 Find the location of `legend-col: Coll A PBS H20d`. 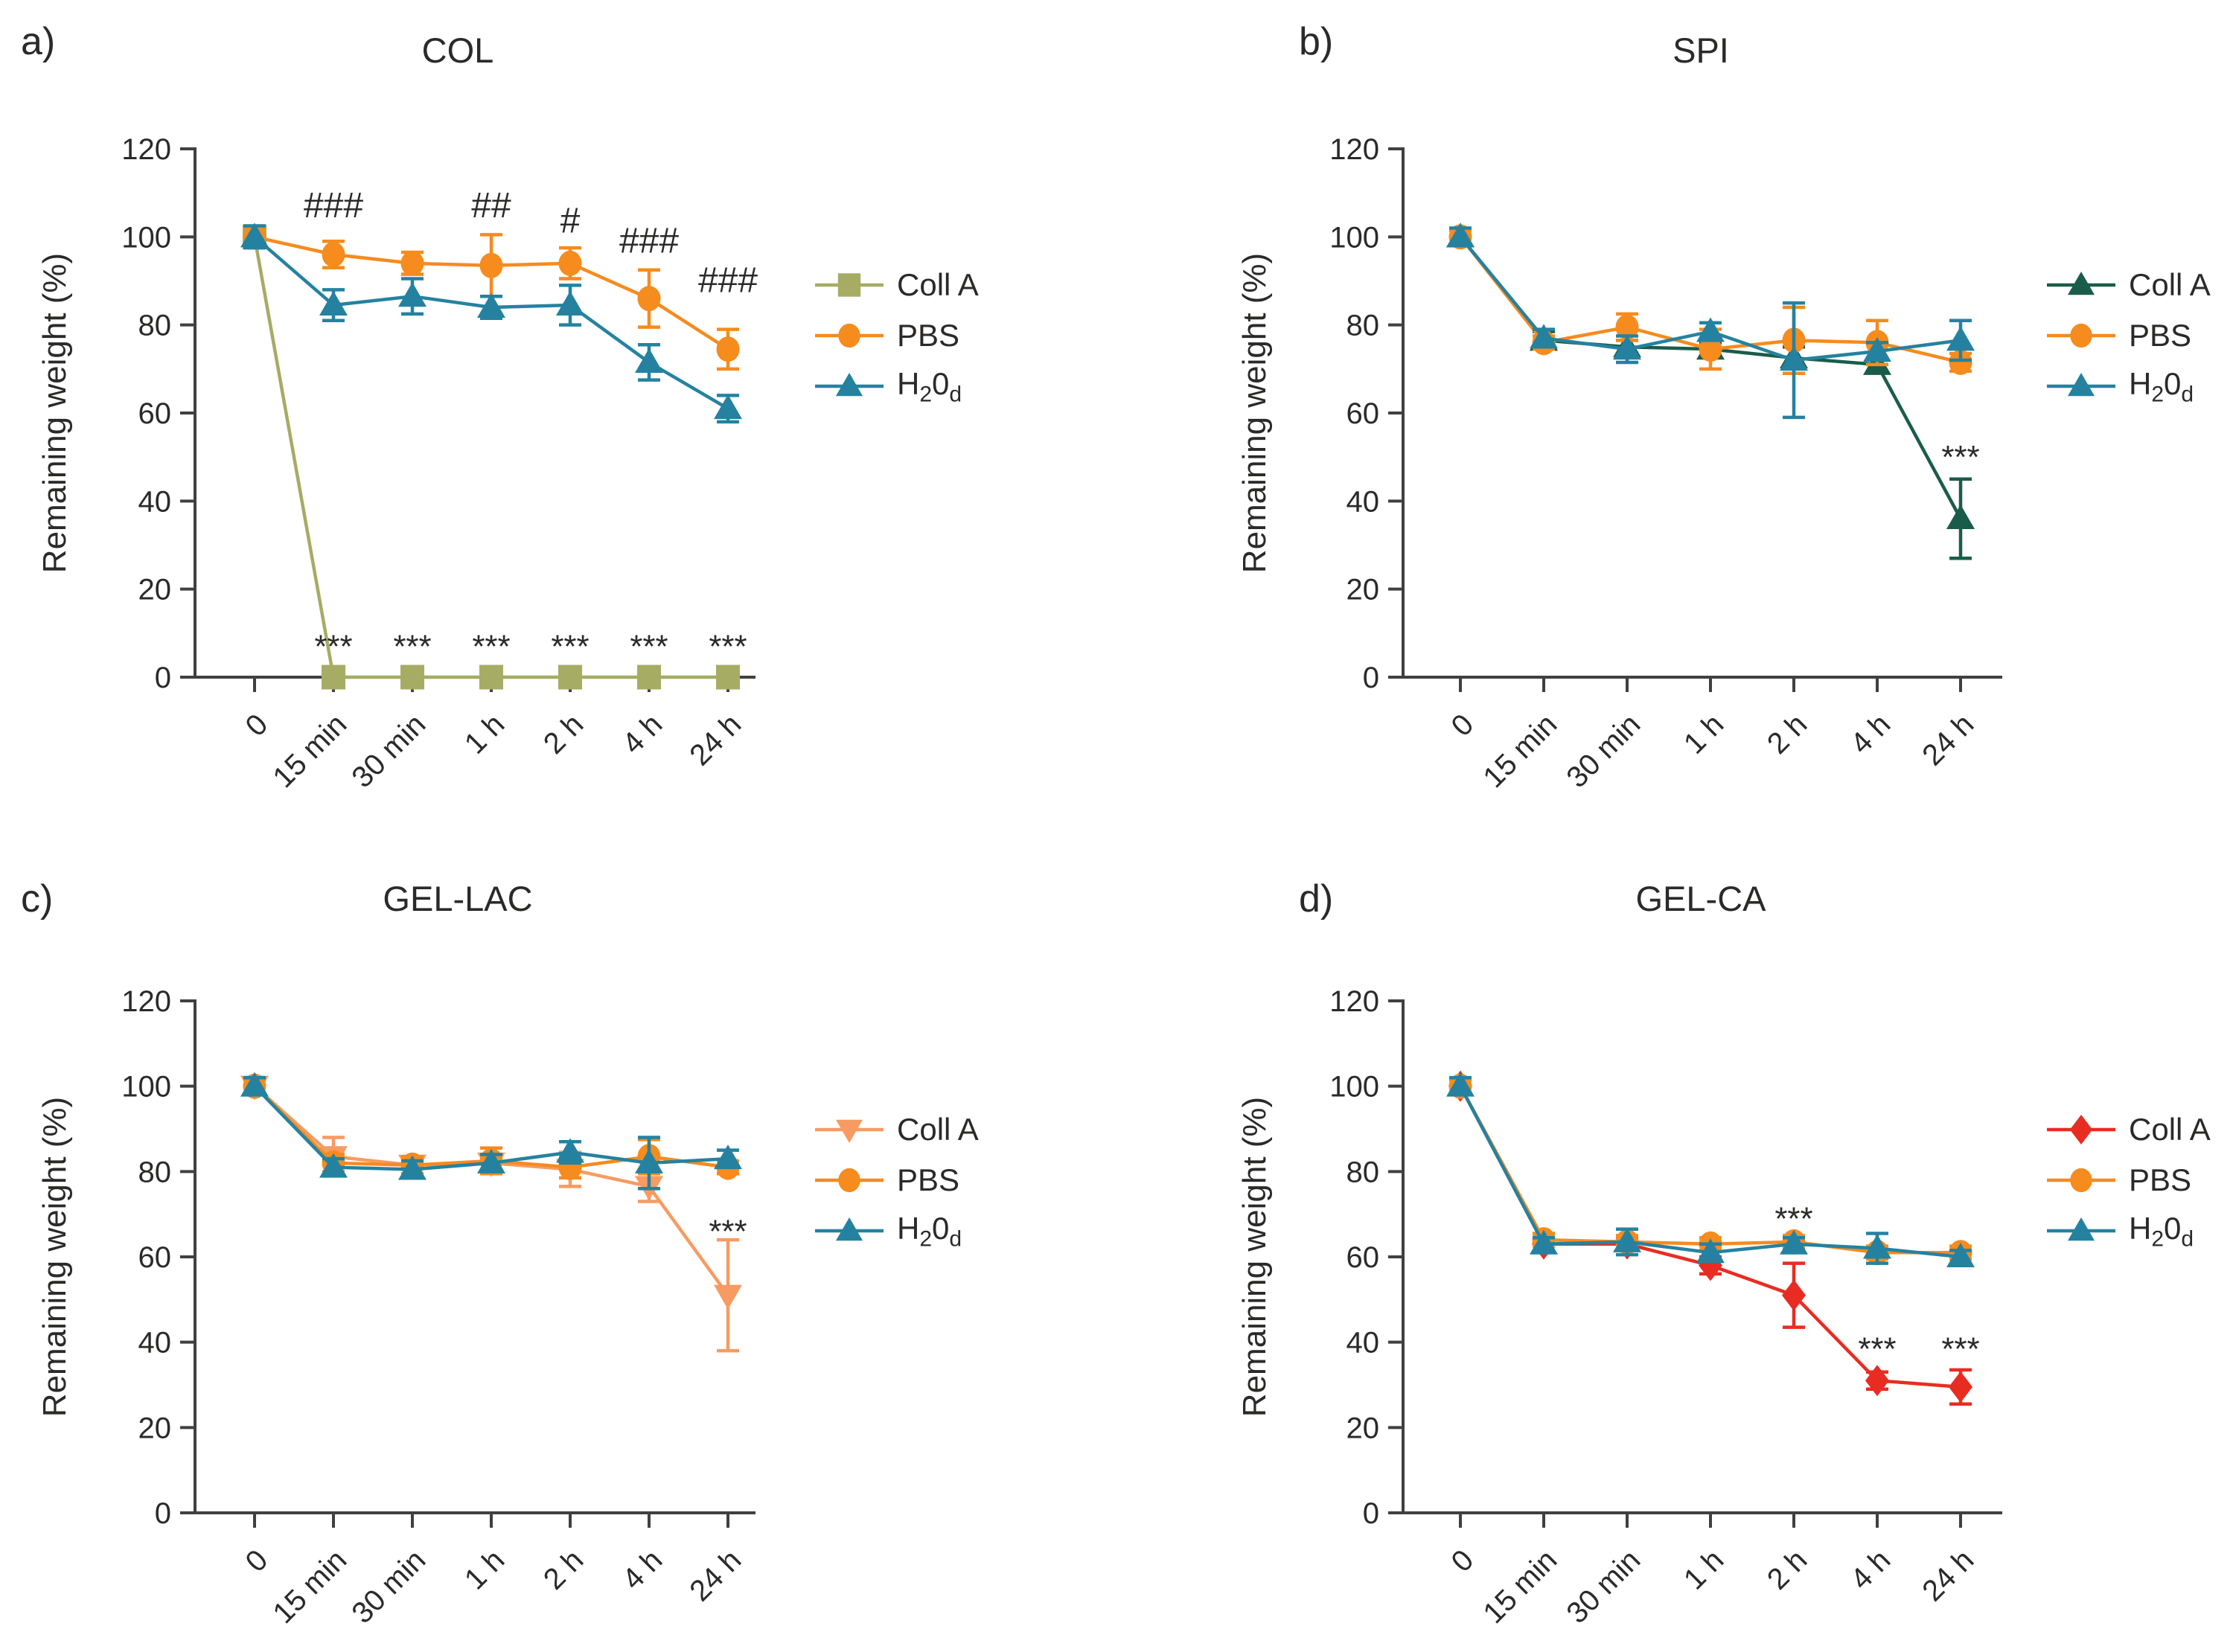

legend-col: Coll A PBS H20d is located at coordinates (896, 336).